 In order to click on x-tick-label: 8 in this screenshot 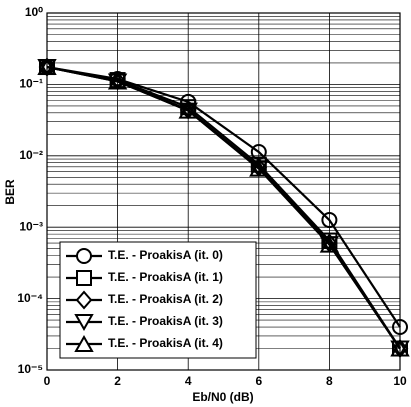, I will do `click(329, 381)`.